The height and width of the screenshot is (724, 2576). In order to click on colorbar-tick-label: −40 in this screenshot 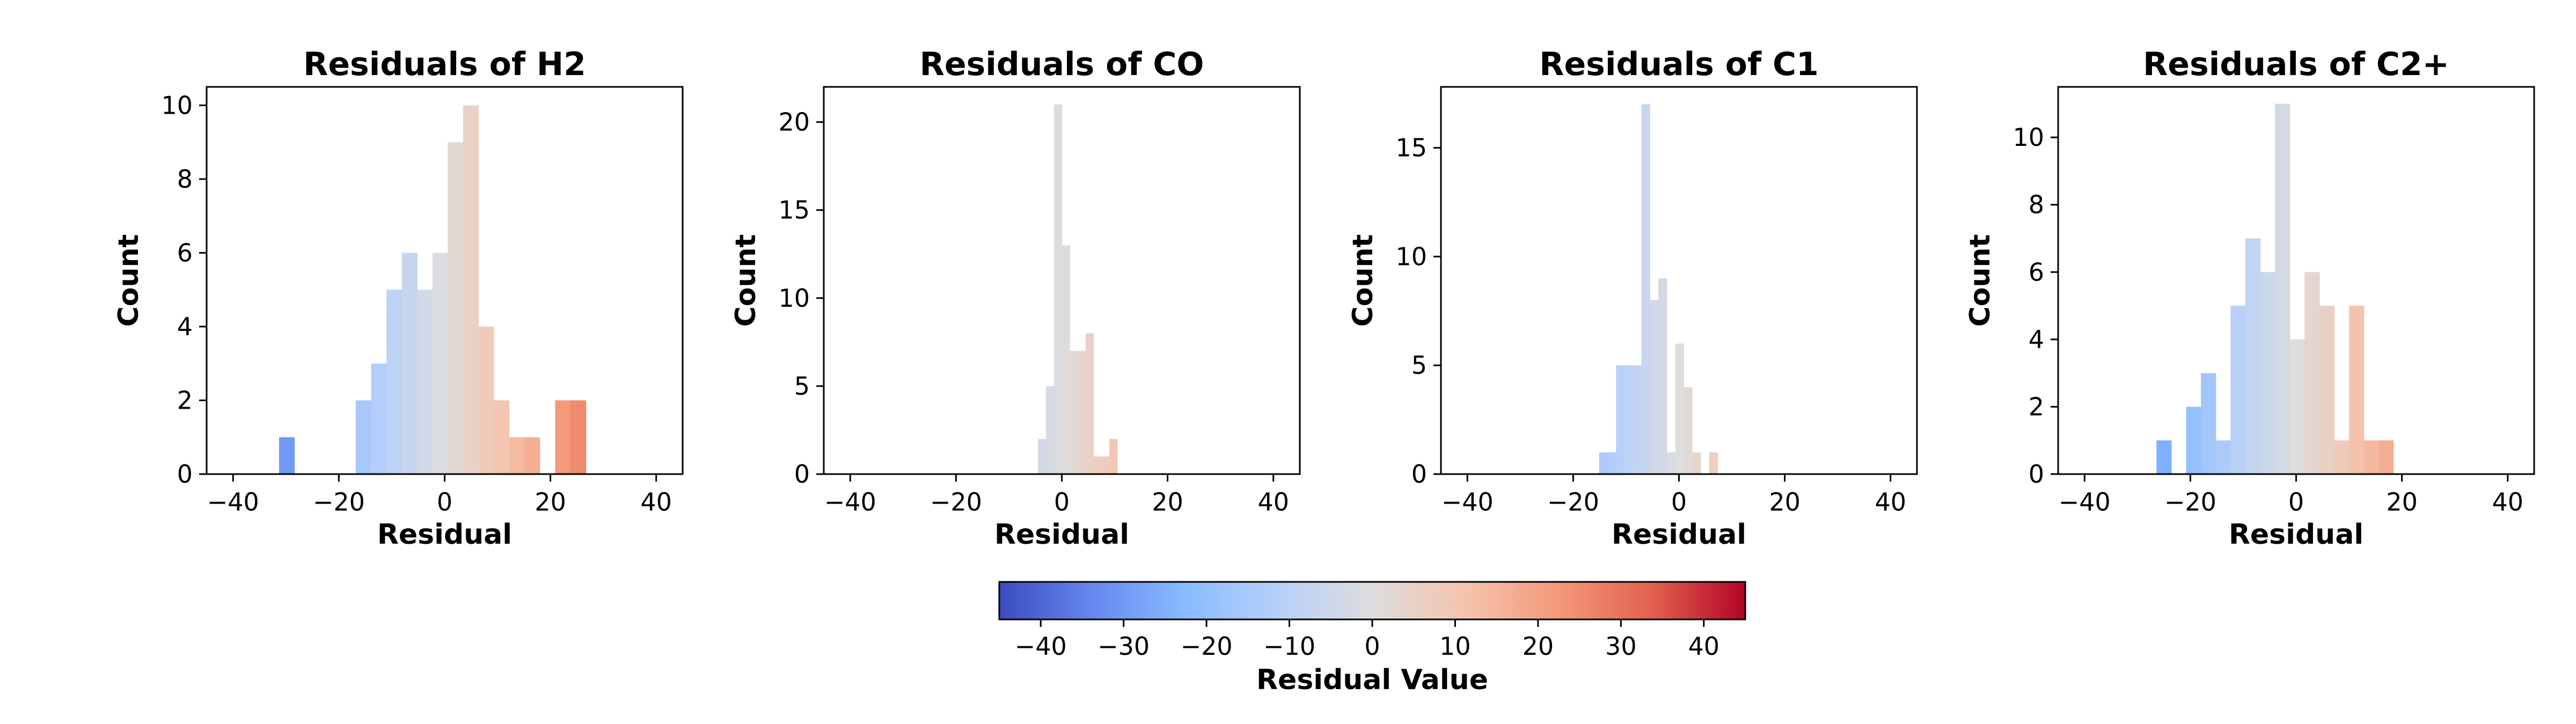, I will do `click(1041, 646)`.